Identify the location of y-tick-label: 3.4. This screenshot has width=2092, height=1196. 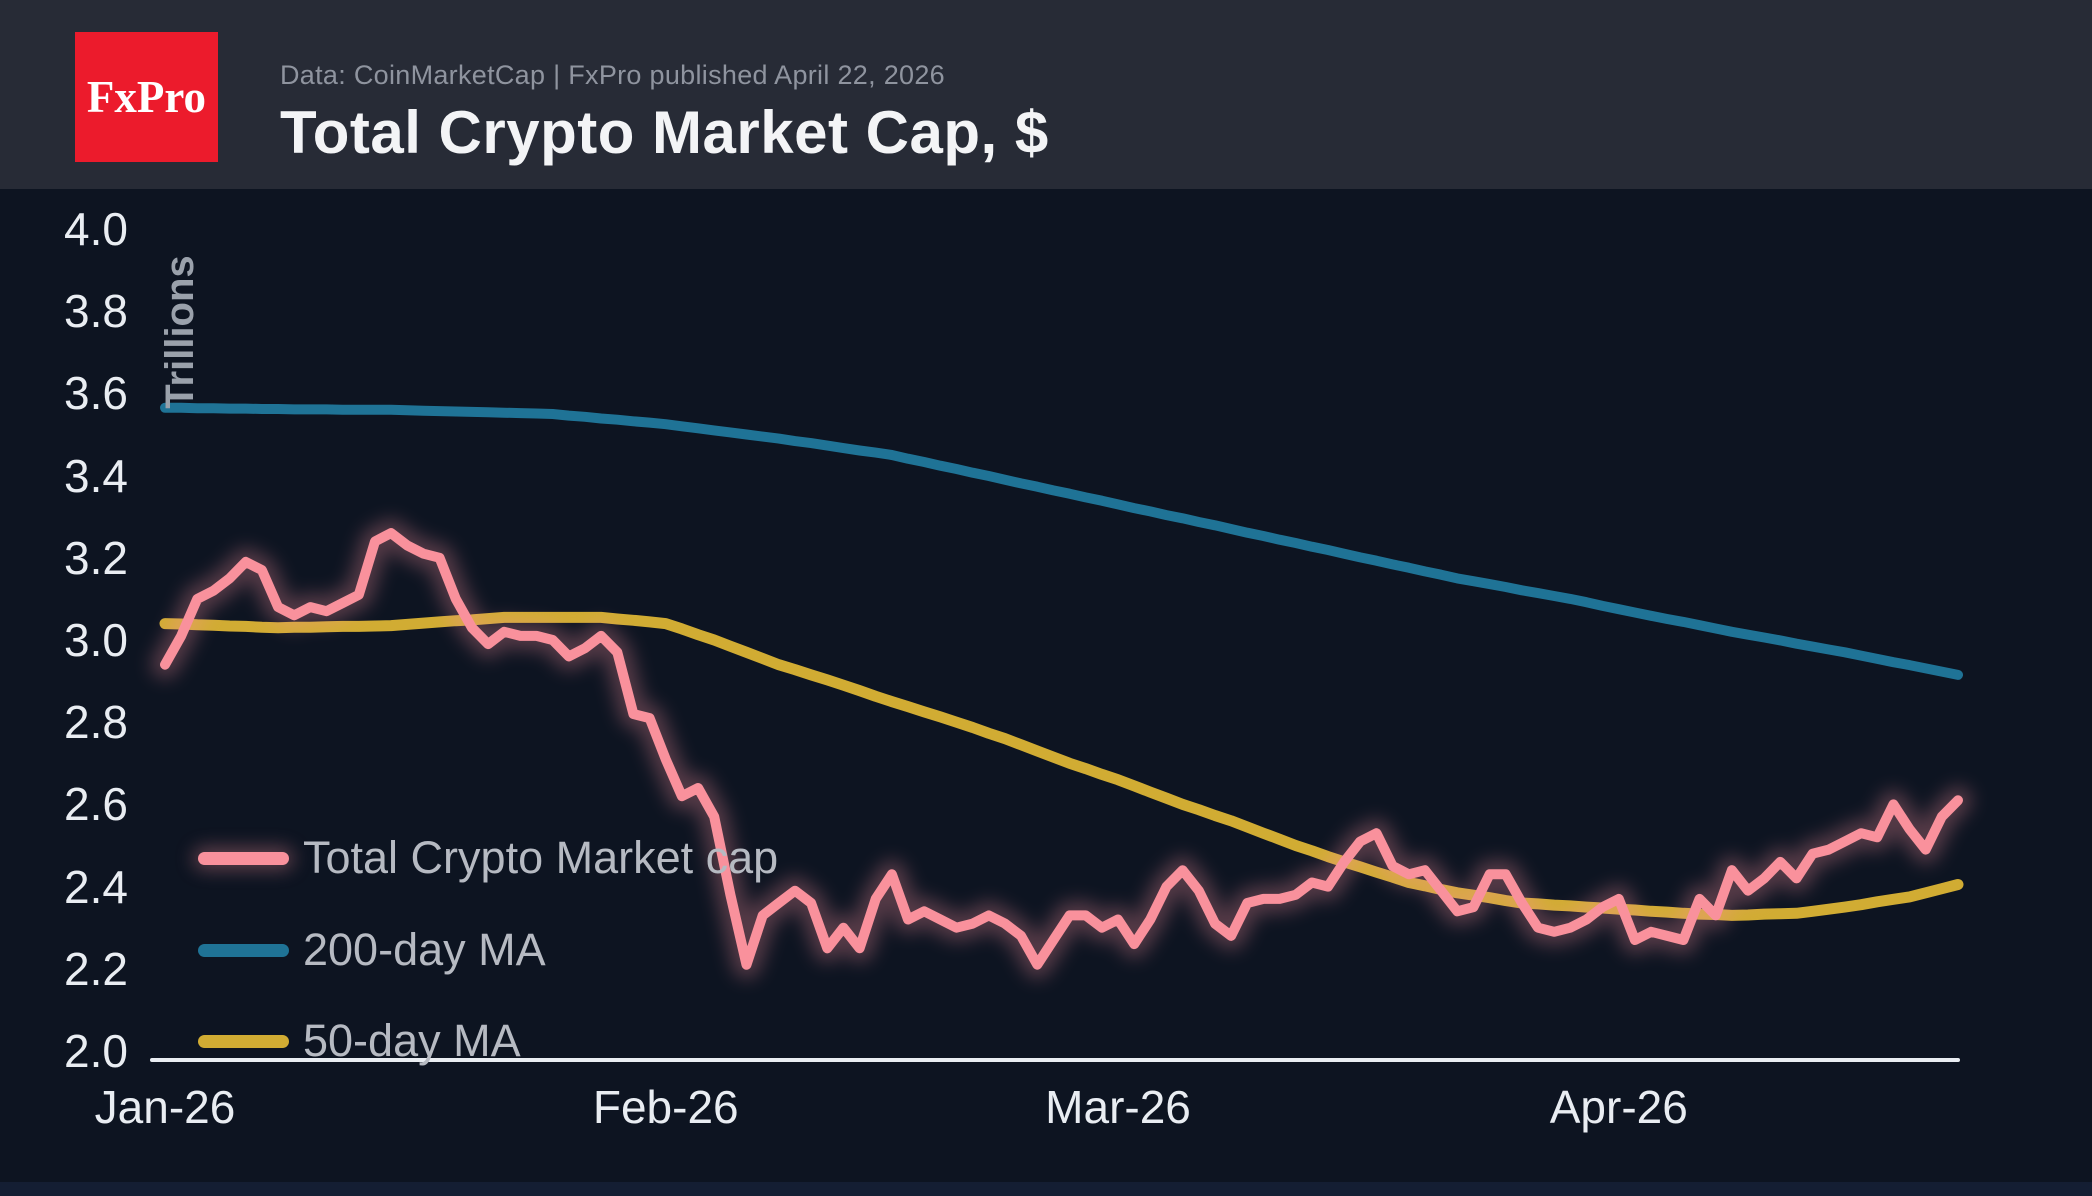
(96, 475).